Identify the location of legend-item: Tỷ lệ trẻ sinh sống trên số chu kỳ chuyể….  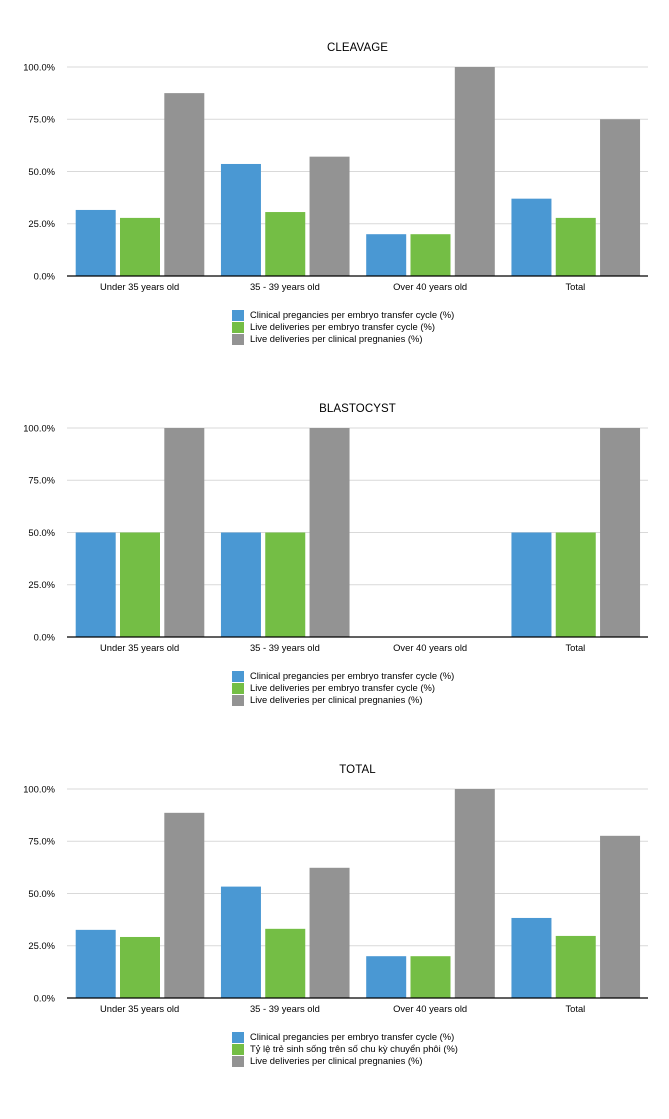
(345, 1049).